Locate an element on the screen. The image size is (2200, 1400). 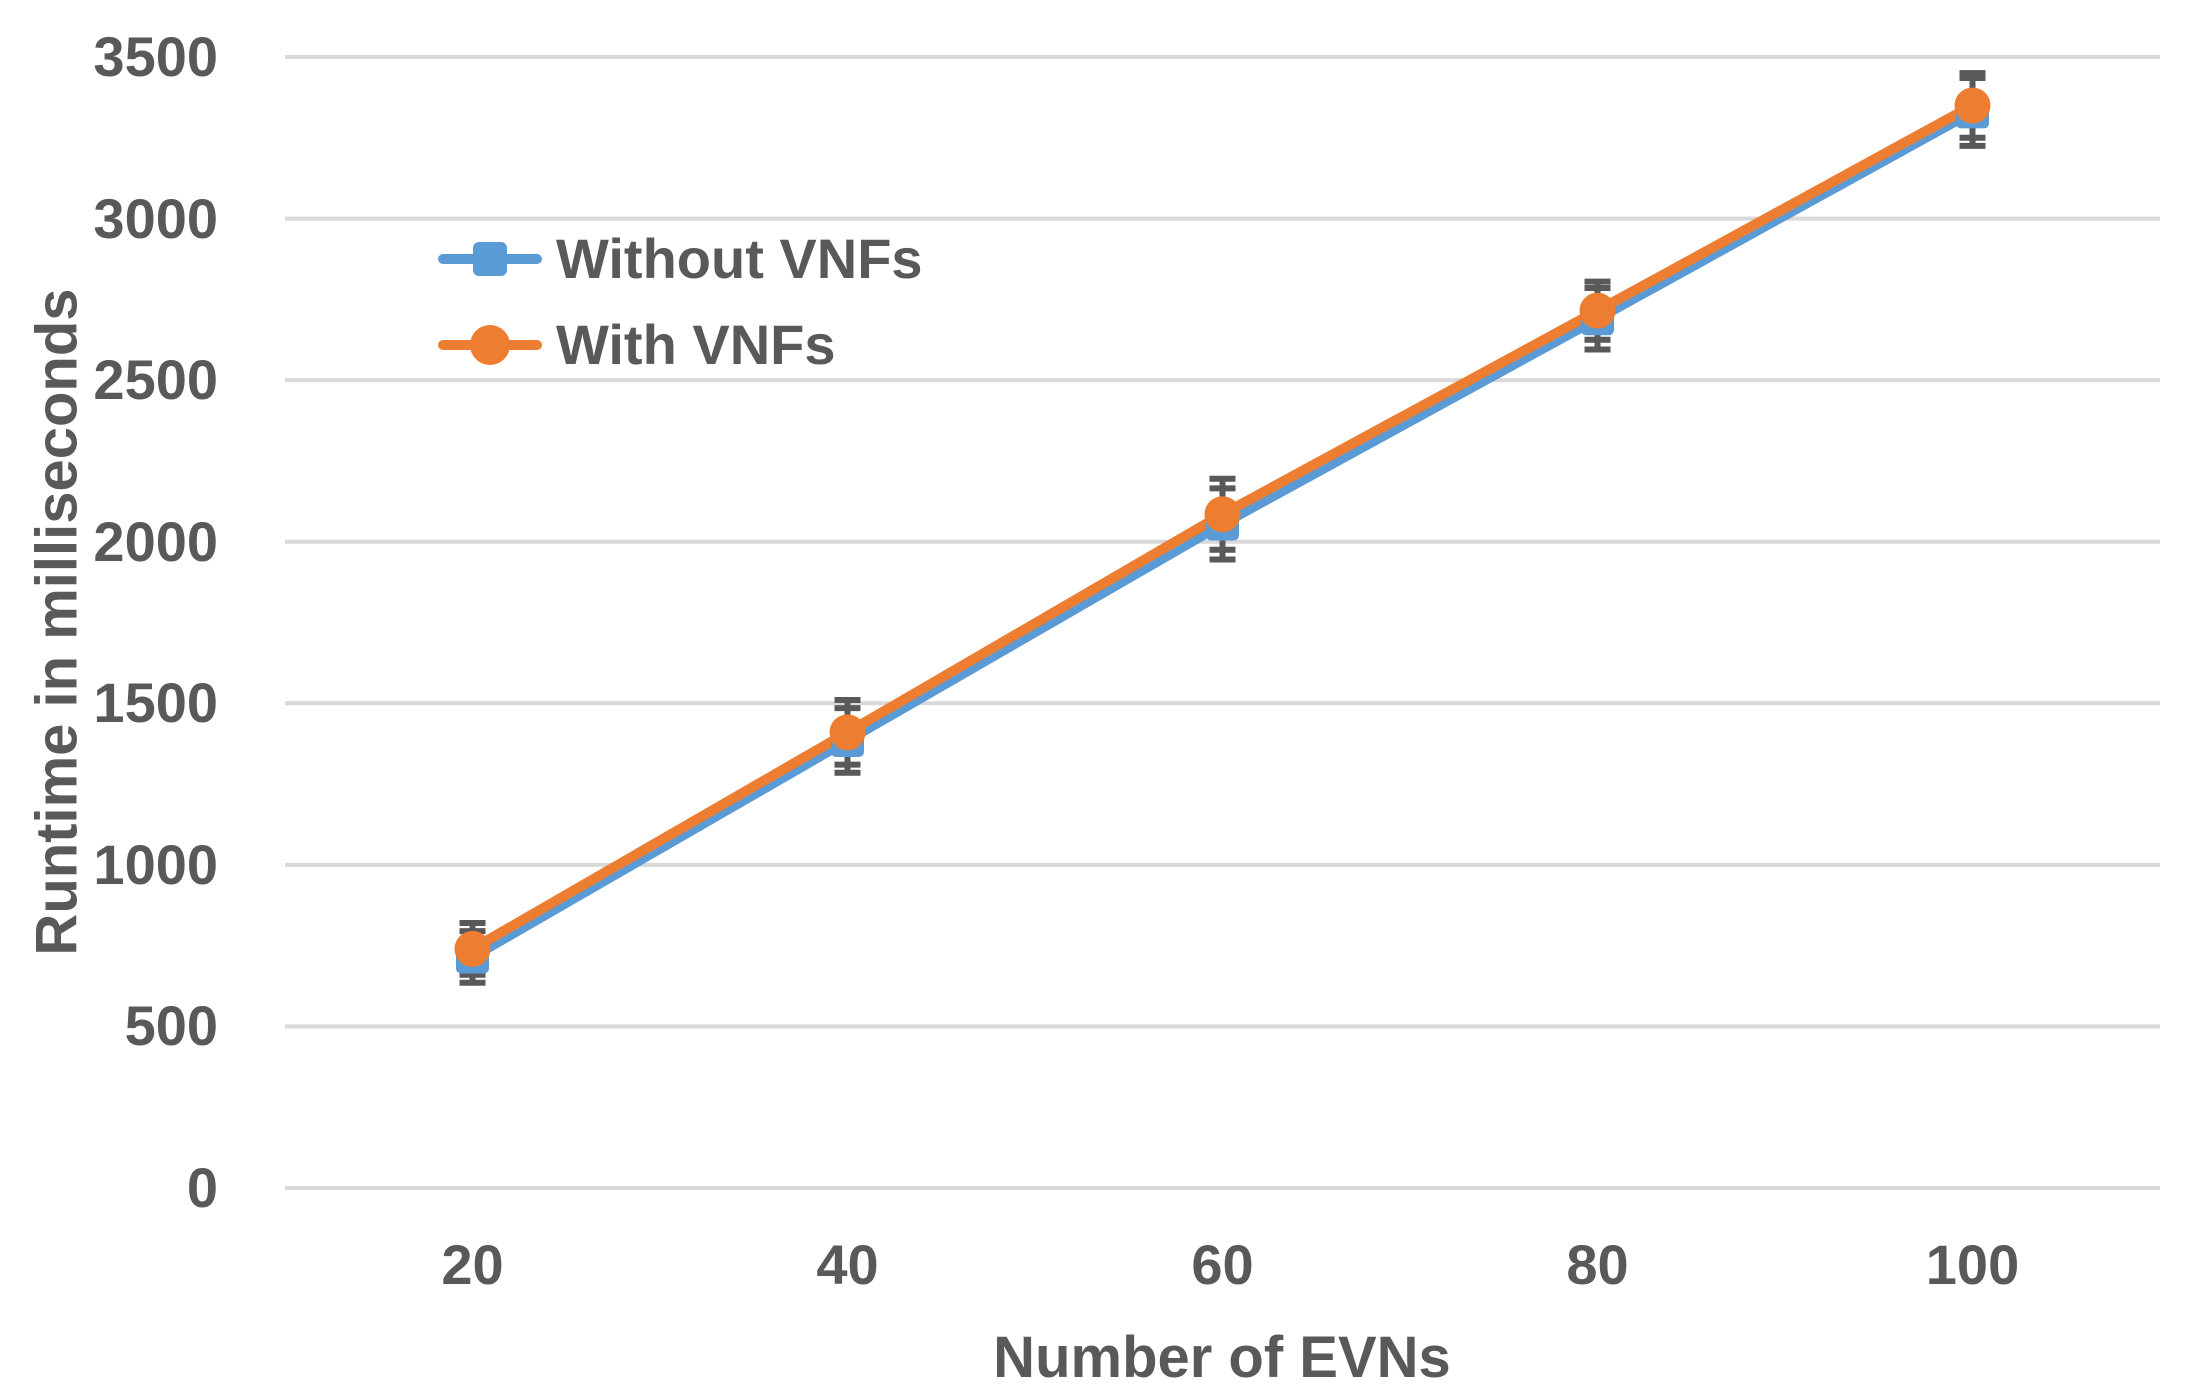
y-tick-label: 0 is located at coordinates (202, 1187).